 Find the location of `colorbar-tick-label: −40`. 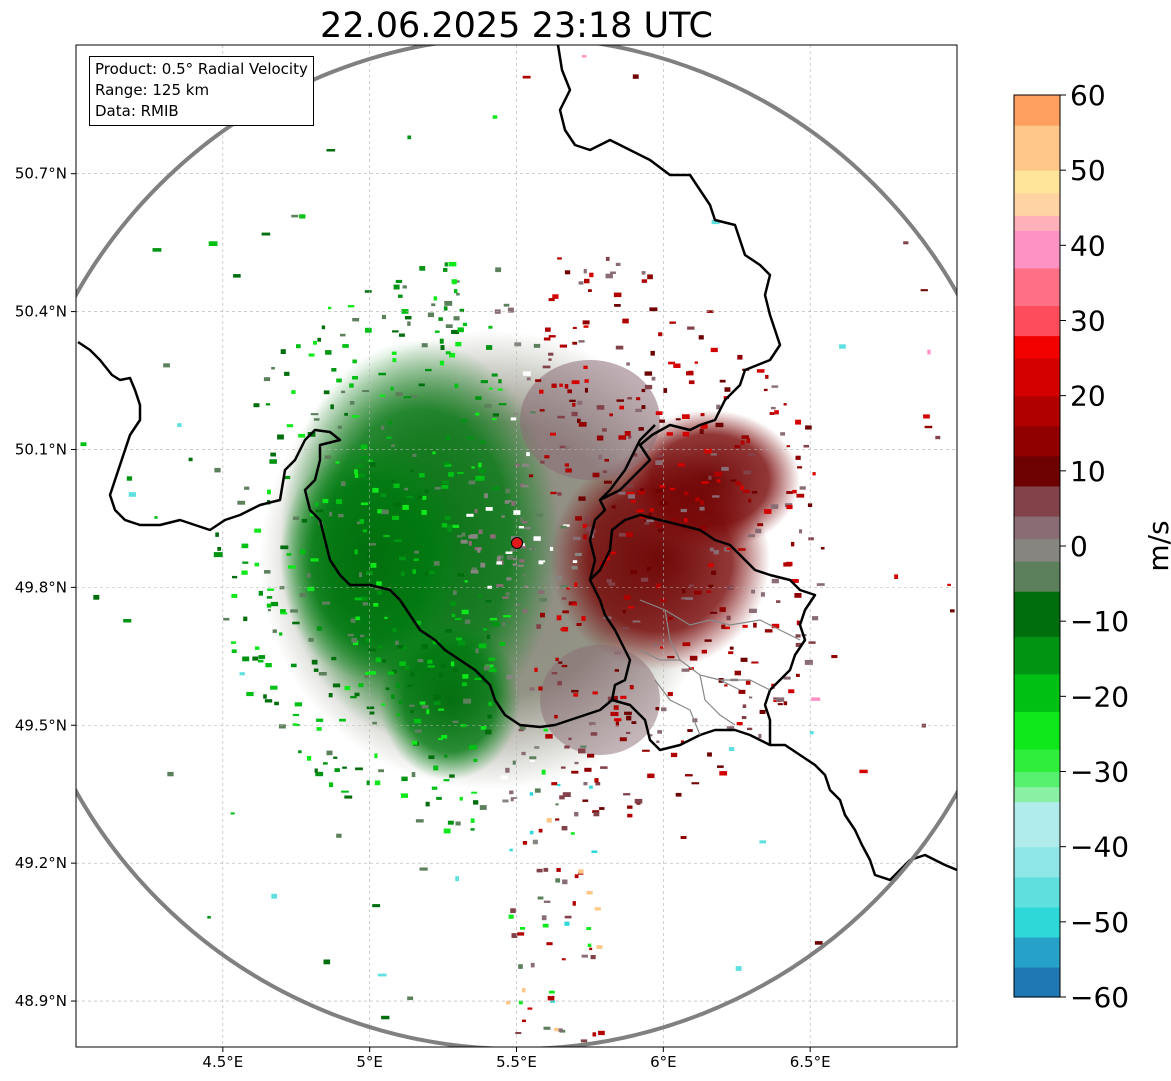

colorbar-tick-label: −40 is located at coordinates (1099, 847).